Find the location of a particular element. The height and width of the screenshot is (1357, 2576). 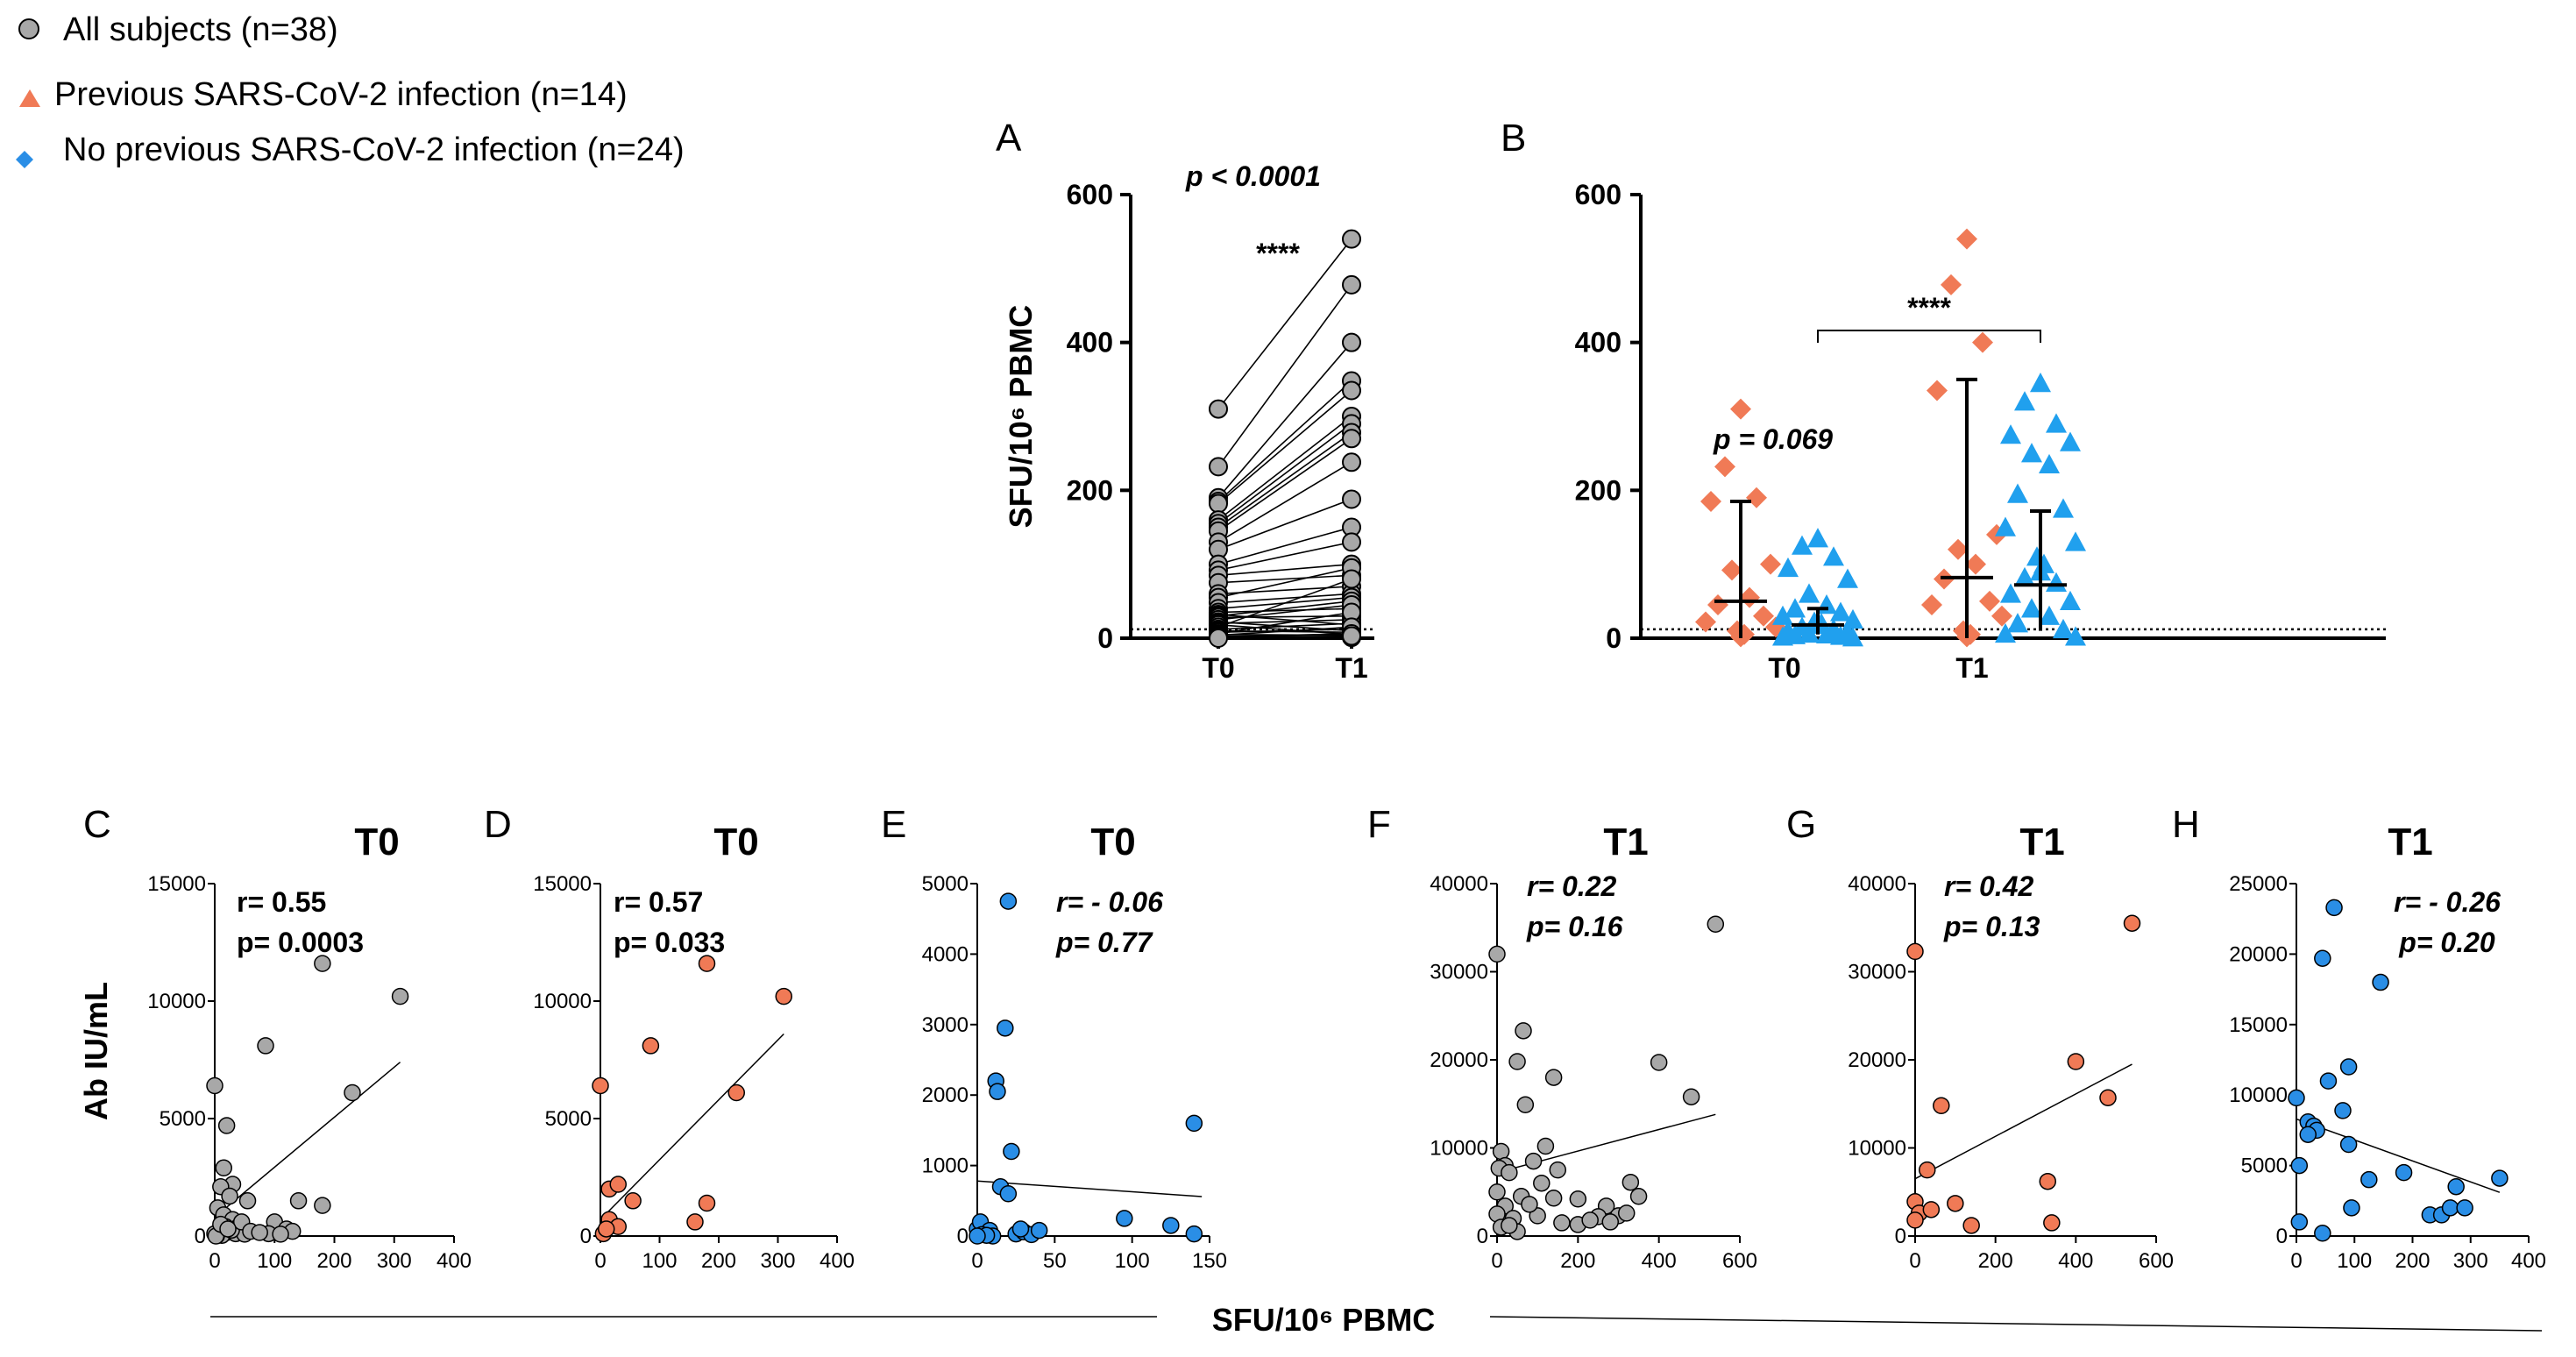

shared-x-rule-right is located at coordinates (2016, 1324).